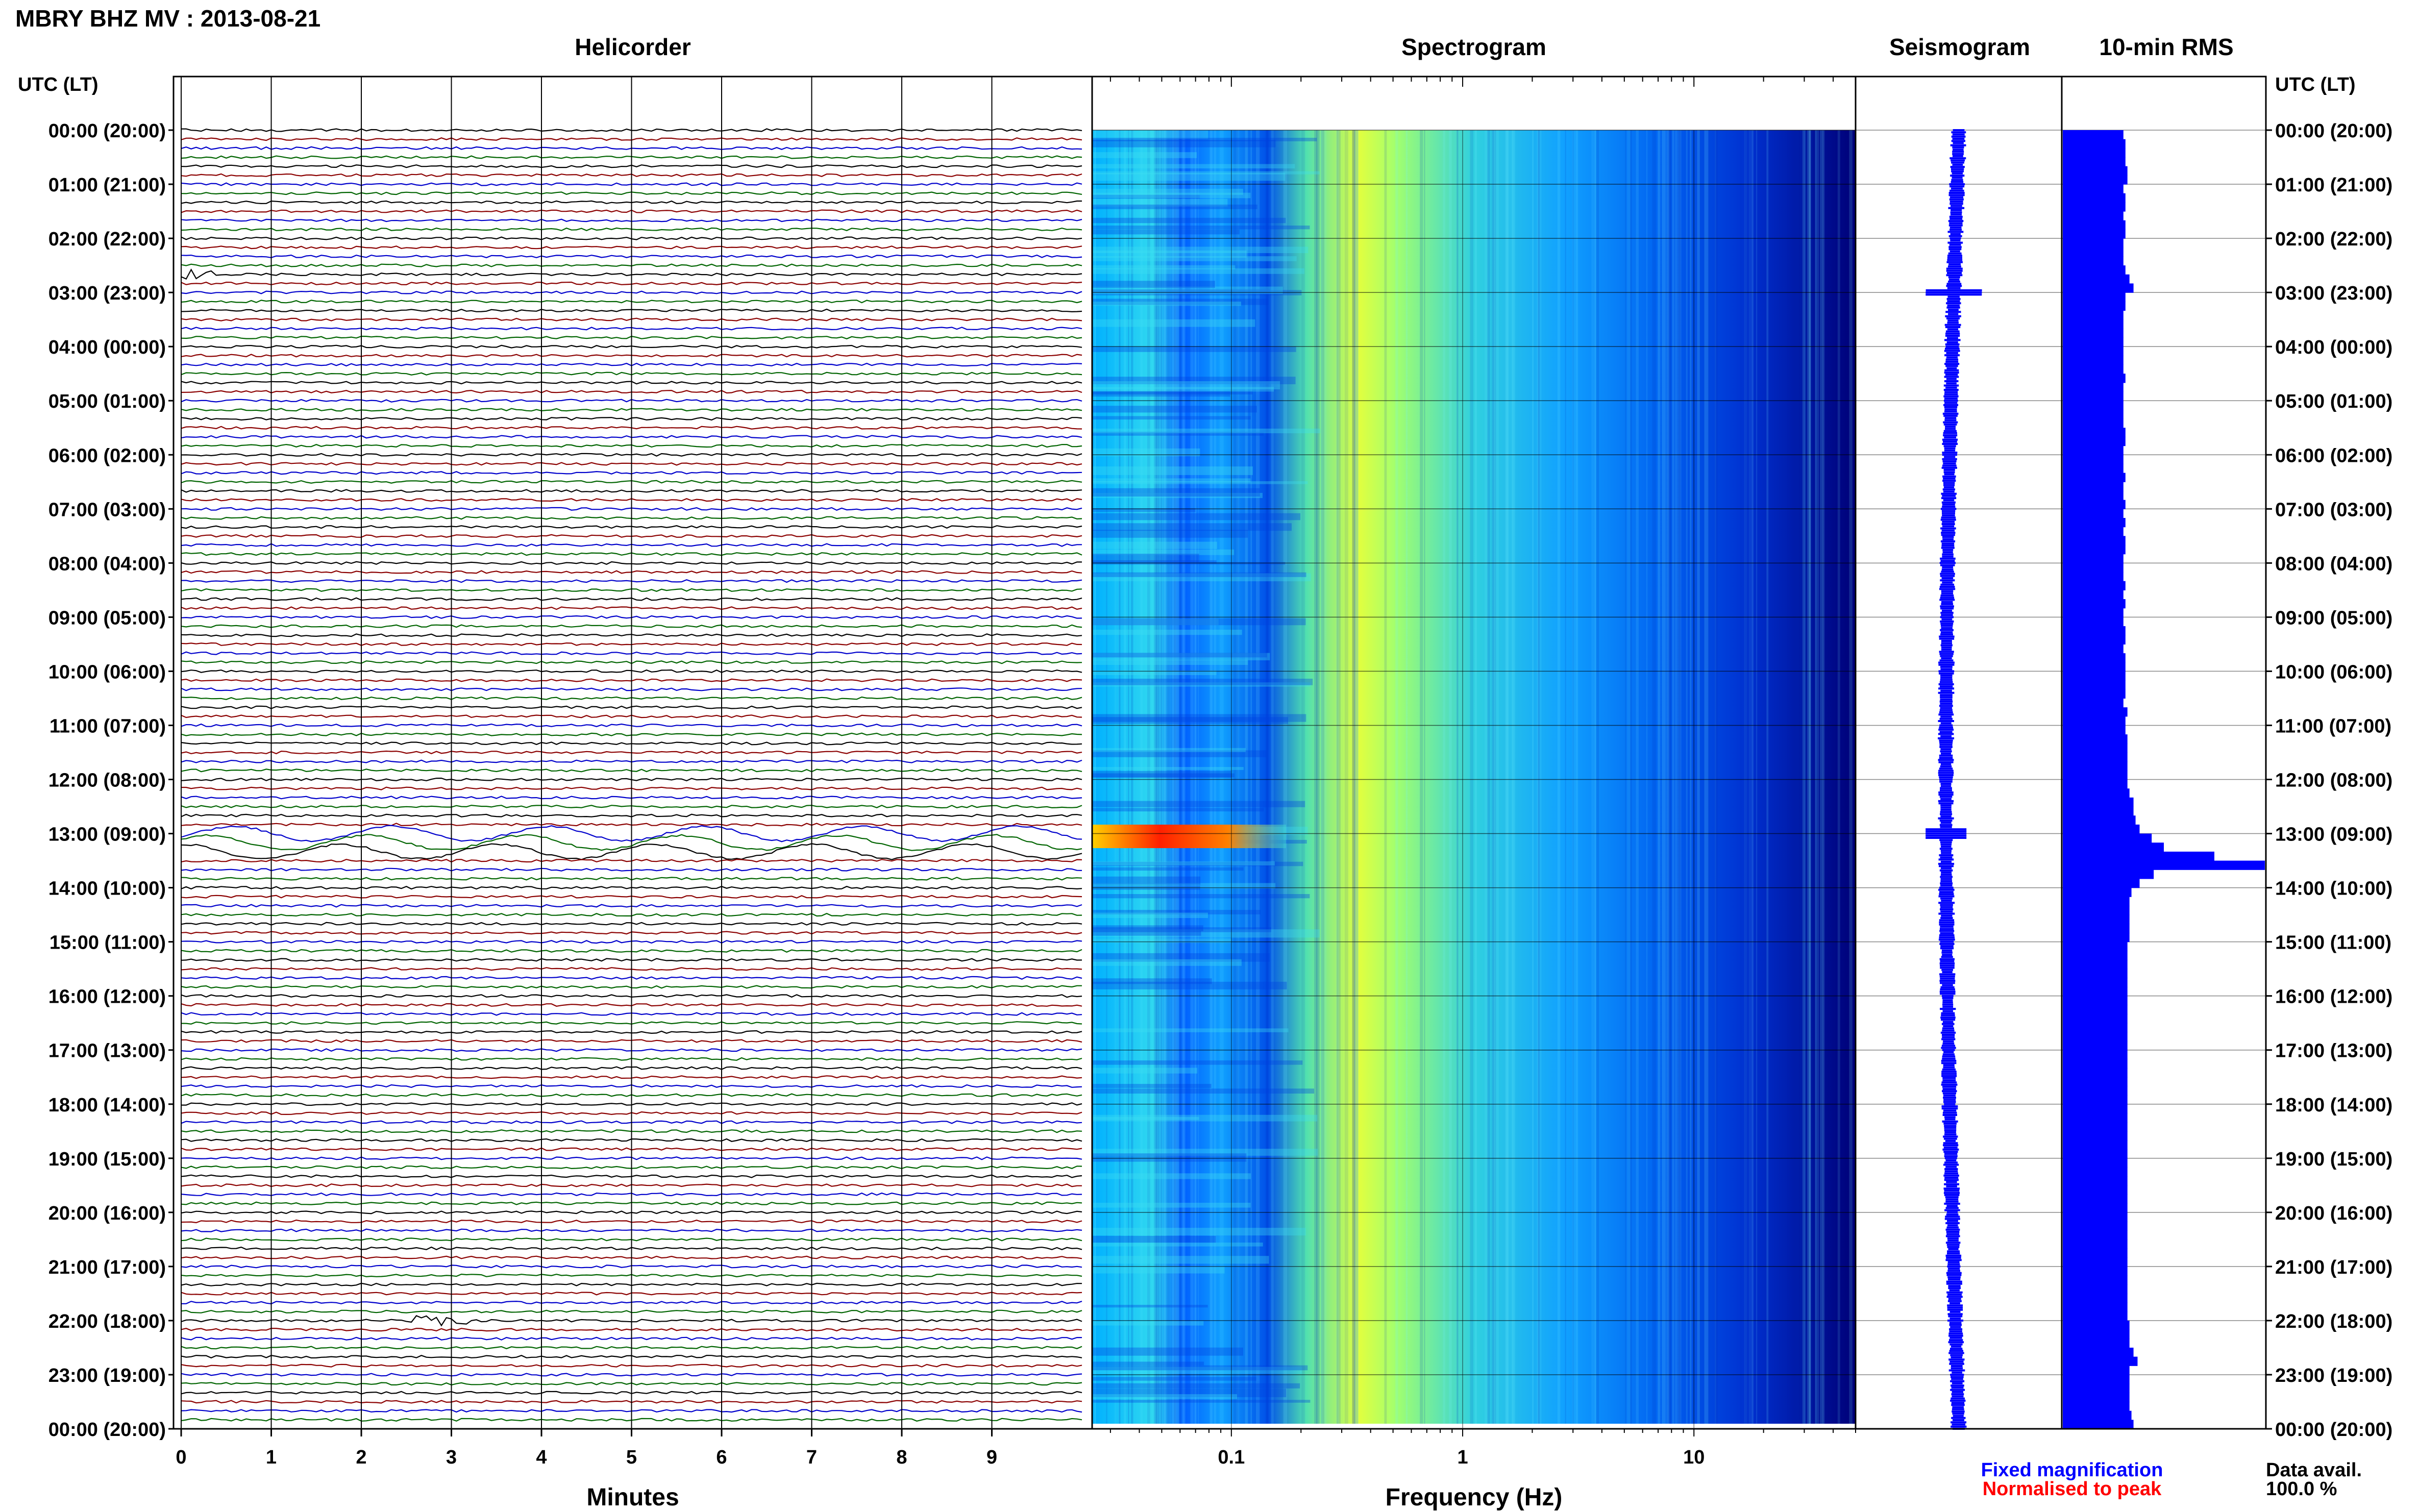 This screenshot has height=1512, width=2419. What do you see at coordinates (1473, 47) in the screenshot?
I see `spectrogram-title: Spectrogram` at bounding box center [1473, 47].